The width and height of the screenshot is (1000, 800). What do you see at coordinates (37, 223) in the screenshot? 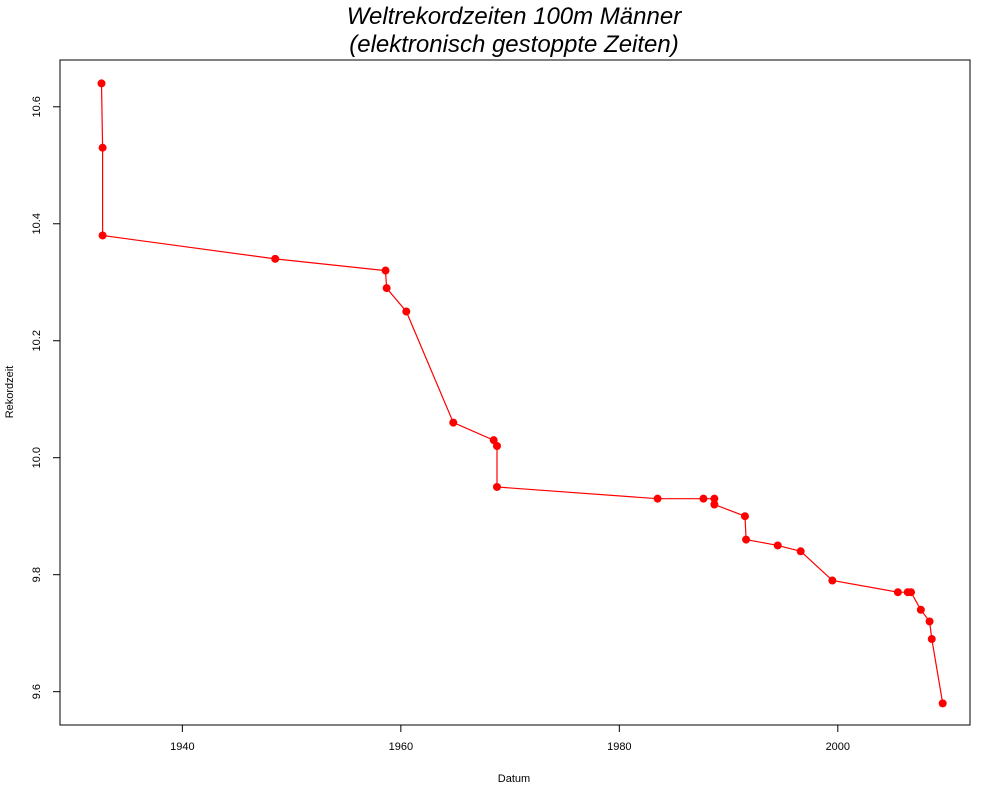
I see `y-tick-label: 10.4` at bounding box center [37, 223].